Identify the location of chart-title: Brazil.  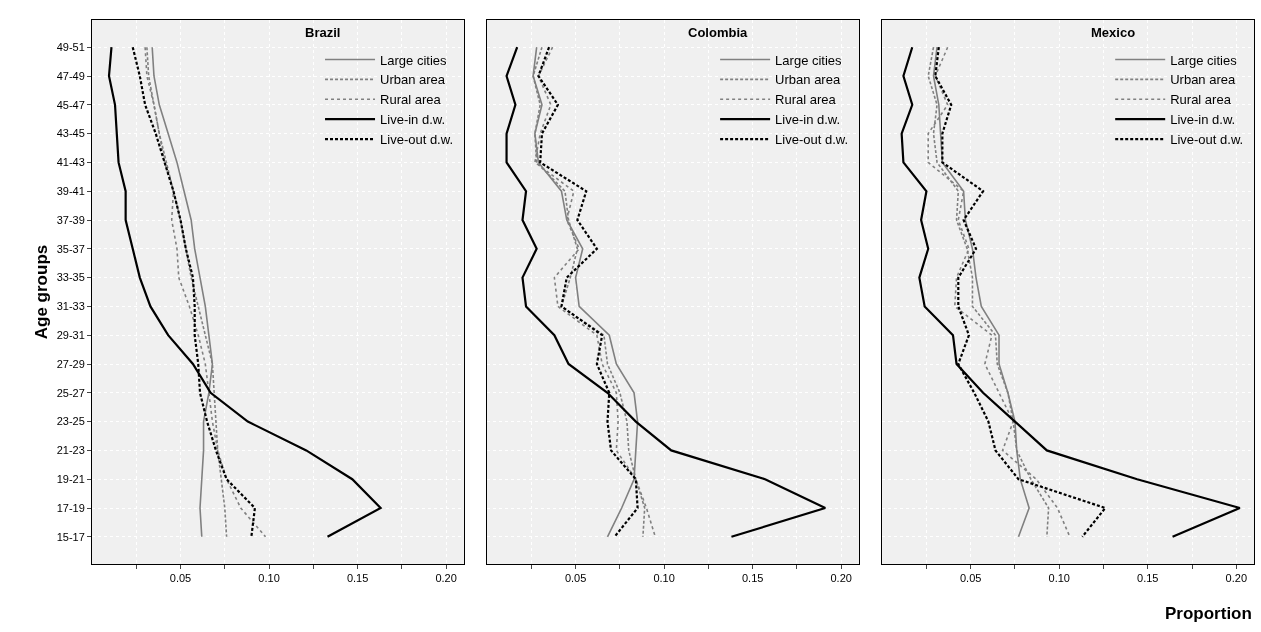
(323, 32).